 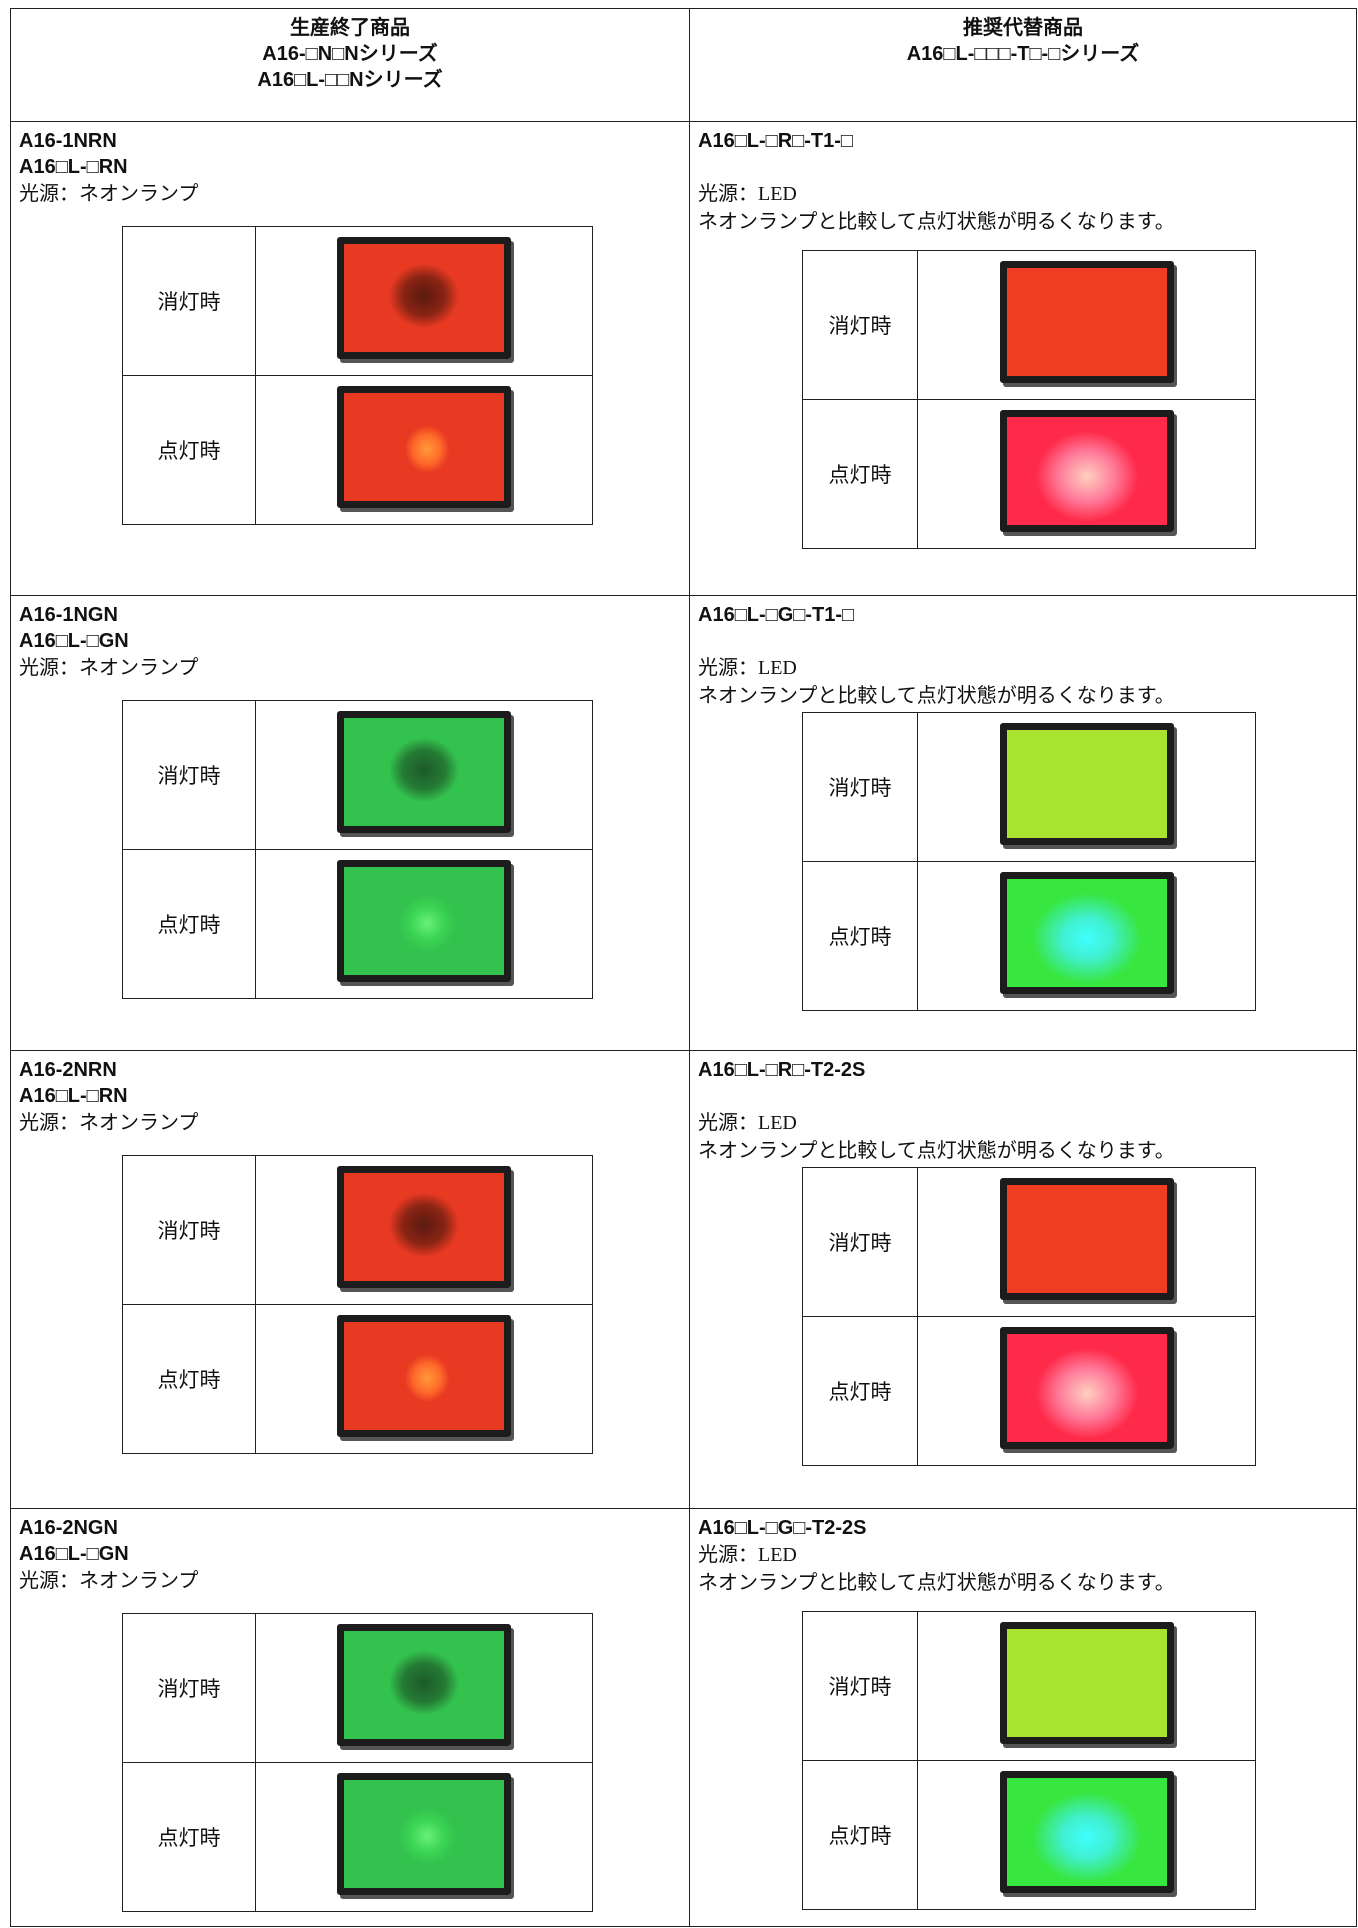 I want to click on model-name: A16□L-□R□-T1-□, so click(x=775, y=141).